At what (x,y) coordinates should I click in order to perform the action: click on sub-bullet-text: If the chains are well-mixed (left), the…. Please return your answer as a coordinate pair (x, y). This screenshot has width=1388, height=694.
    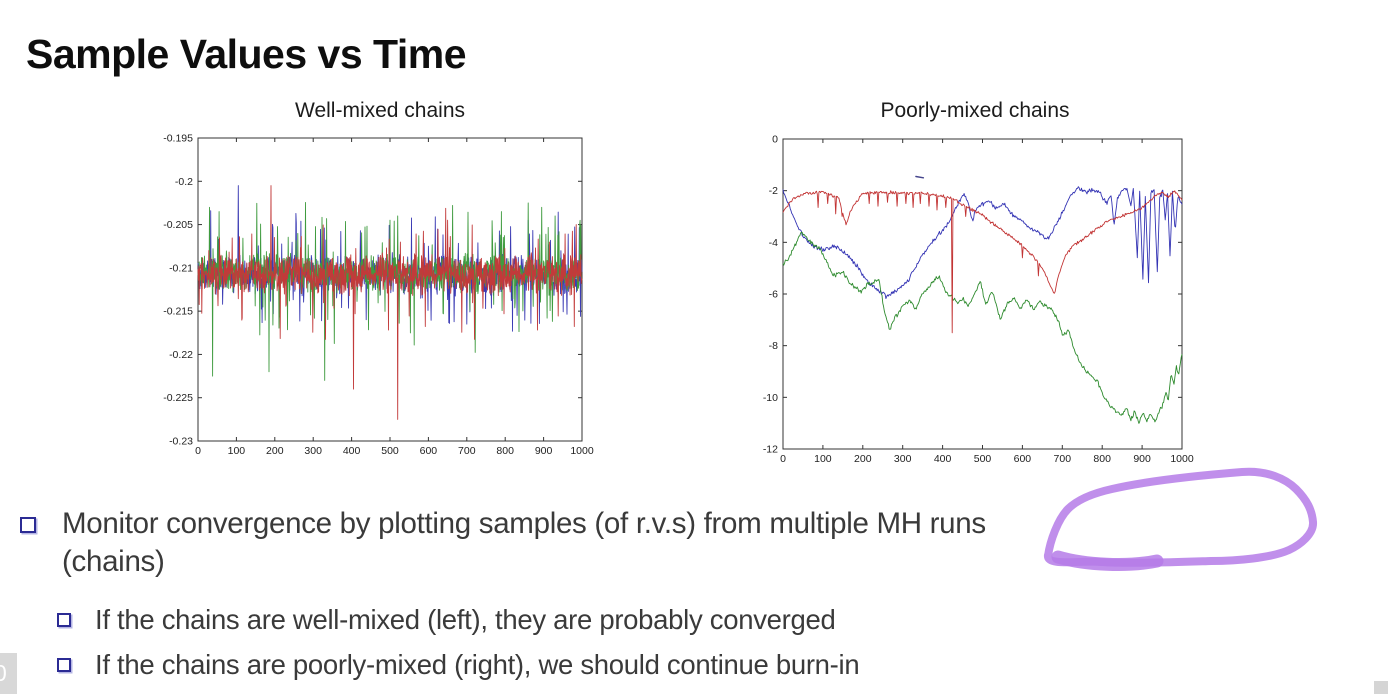
    Looking at the image, I should click on (465, 619).